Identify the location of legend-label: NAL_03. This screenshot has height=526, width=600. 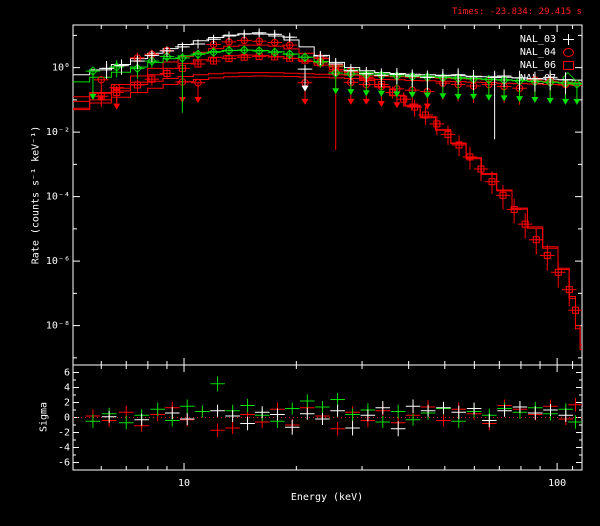
(537, 39).